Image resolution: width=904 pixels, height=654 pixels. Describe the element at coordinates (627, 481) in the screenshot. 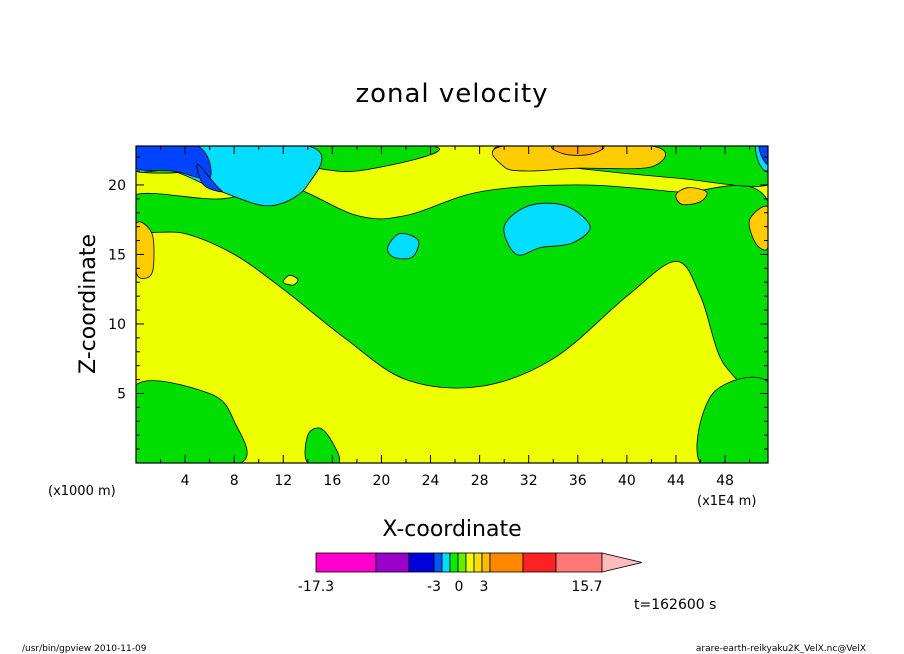

I see `x-tick-label: 40` at that location.